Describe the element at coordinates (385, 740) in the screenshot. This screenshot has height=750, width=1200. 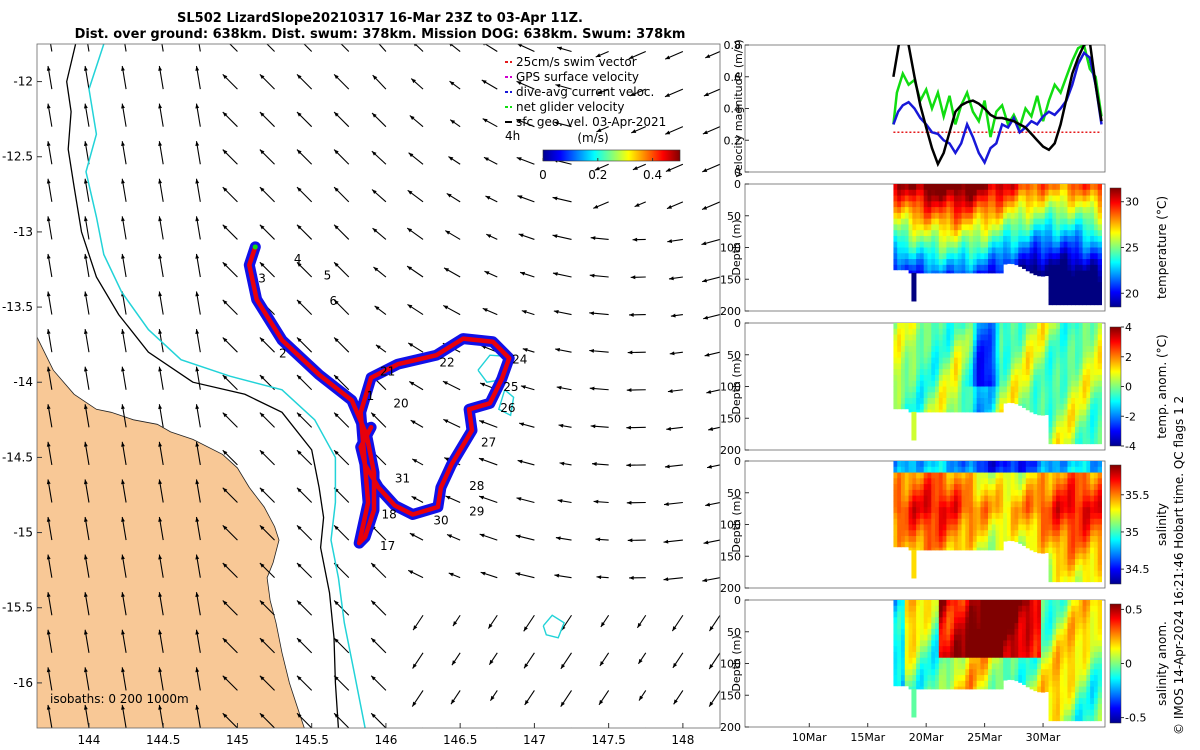
I see `x-tick-label: 146` at that location.